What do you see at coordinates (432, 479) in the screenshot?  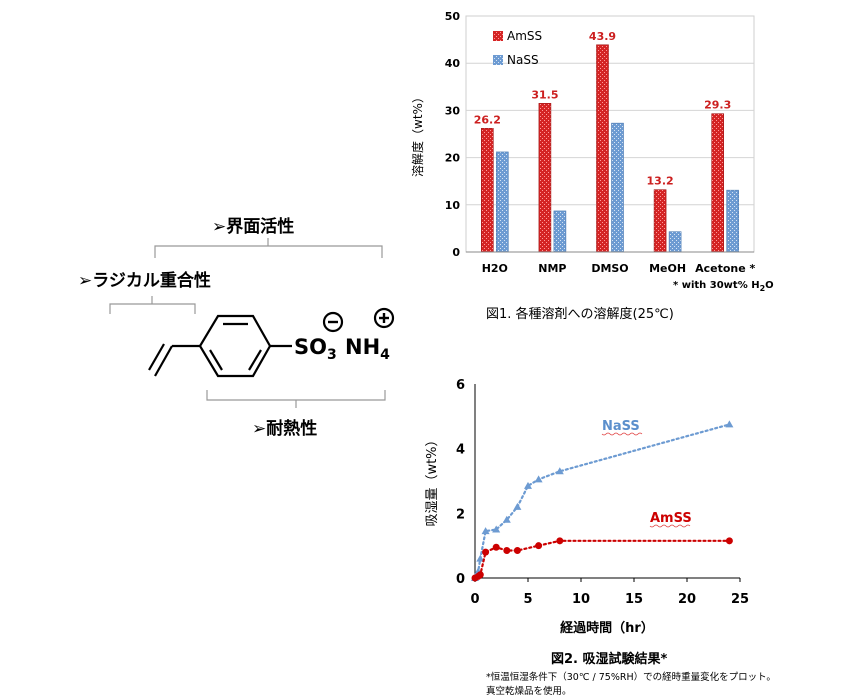 I see `y-axis-title: 吸湿量（wt%）` at bounding box center [432, 479].